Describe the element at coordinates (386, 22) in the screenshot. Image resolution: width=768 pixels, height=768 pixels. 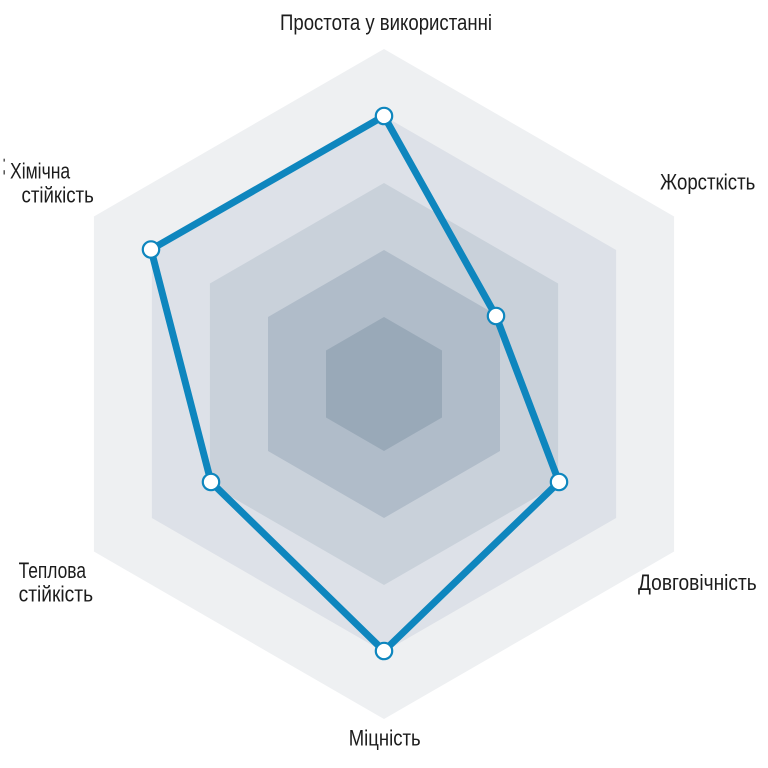
I see `svg-text: Простота у використанні` at that location.